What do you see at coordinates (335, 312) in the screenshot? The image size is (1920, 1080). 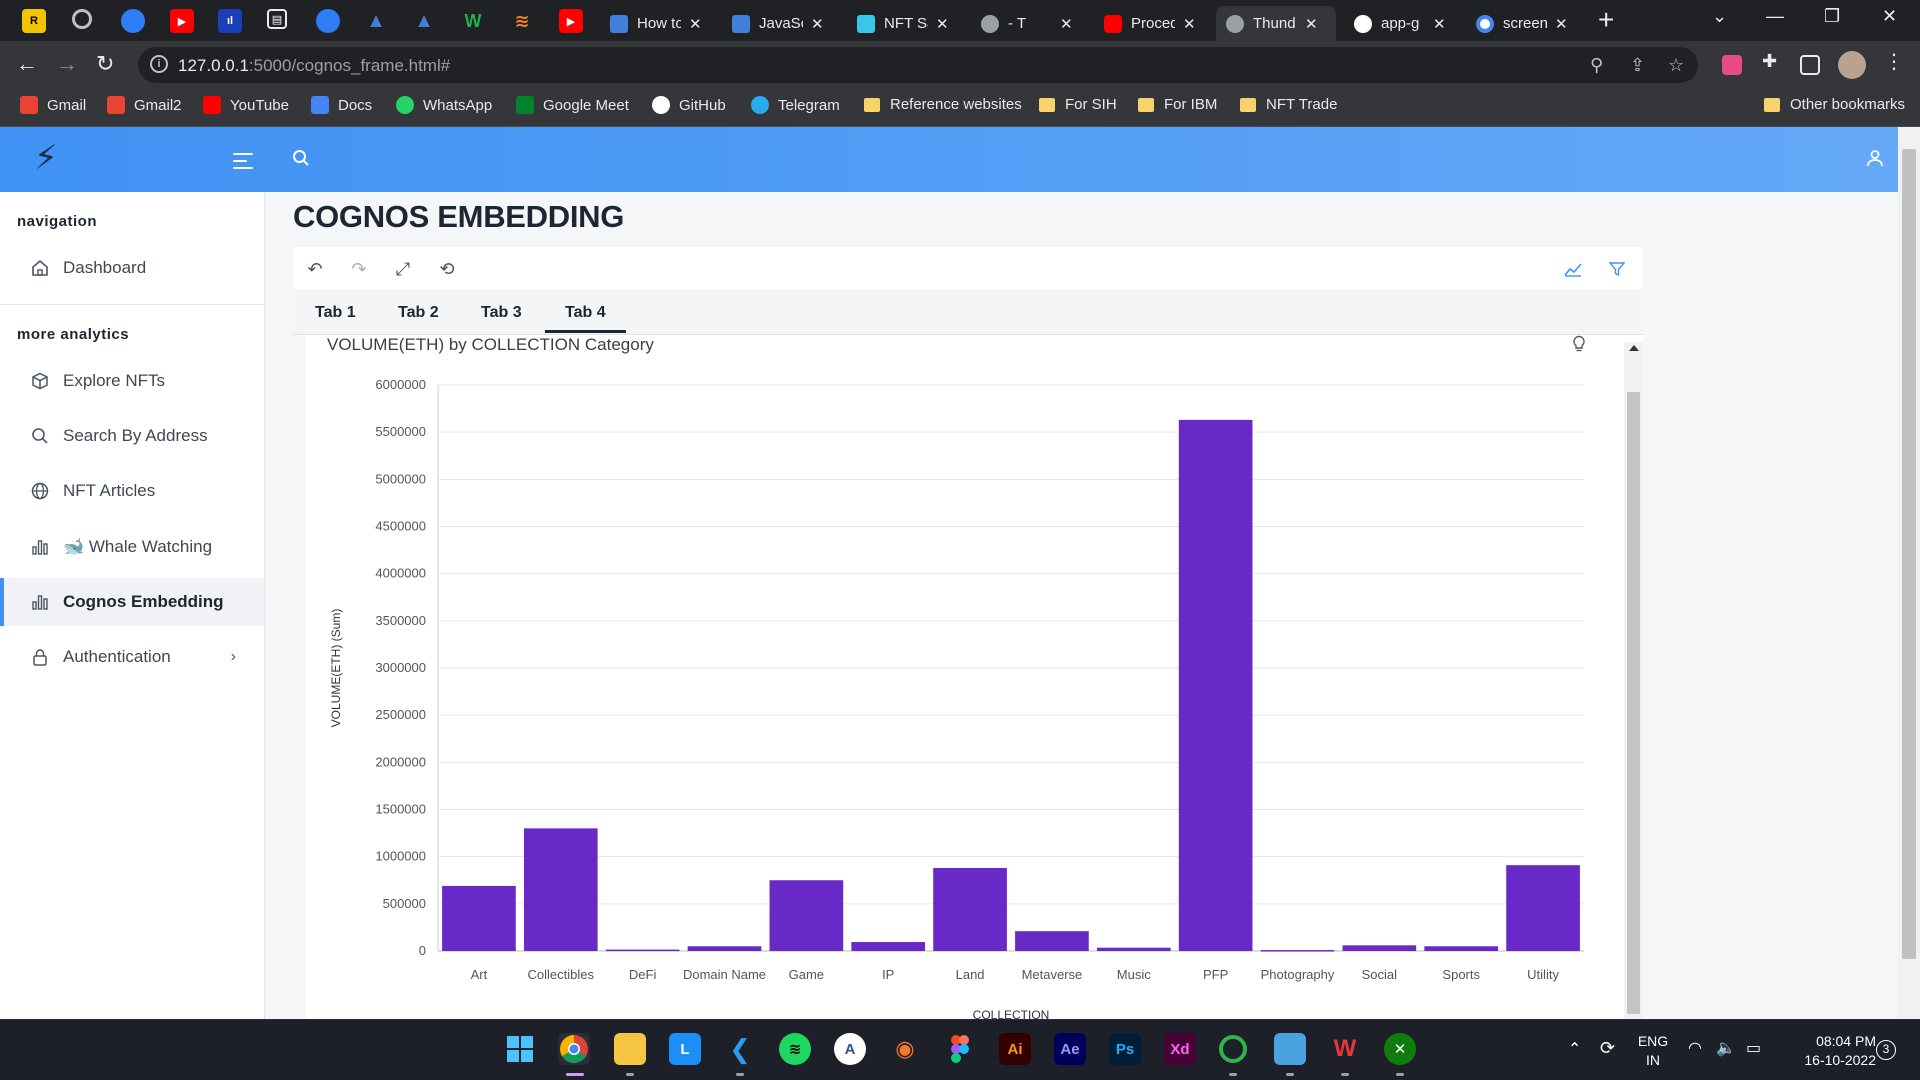 I see `tab-1: Tab 1` at bounding box center [335, 312].